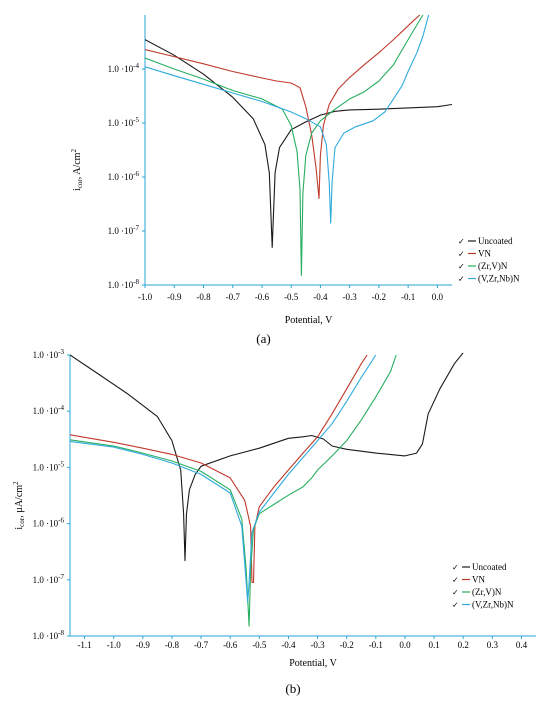 This screenshot has width=550, height=707. Describe the element at coordinates (77, 170) in the screenshot. I see `y-axis-title: icor, A/cm2` at that location.